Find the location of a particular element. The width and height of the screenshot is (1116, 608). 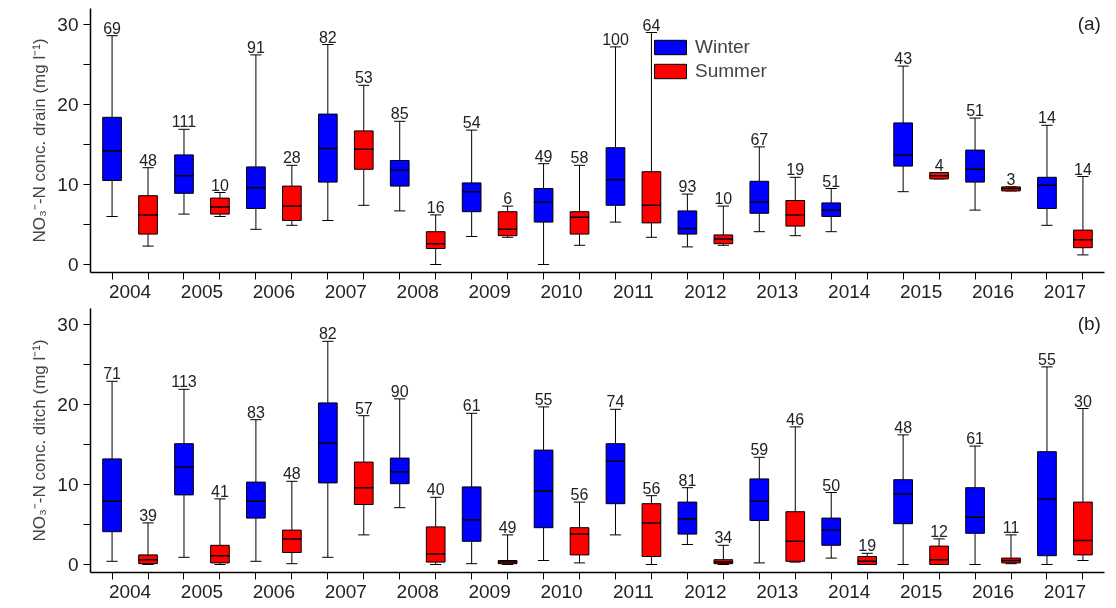

text: 16 is located at coordinates (435, 207).